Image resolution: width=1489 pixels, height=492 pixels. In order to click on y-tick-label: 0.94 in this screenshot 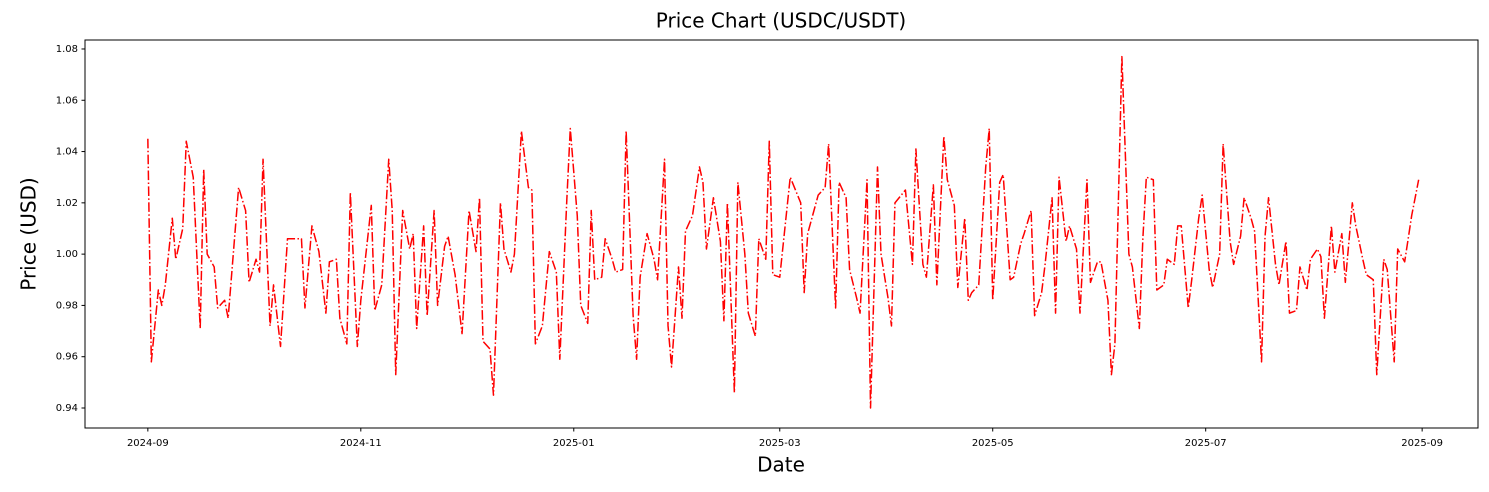, I will do `click(67, 408)`.